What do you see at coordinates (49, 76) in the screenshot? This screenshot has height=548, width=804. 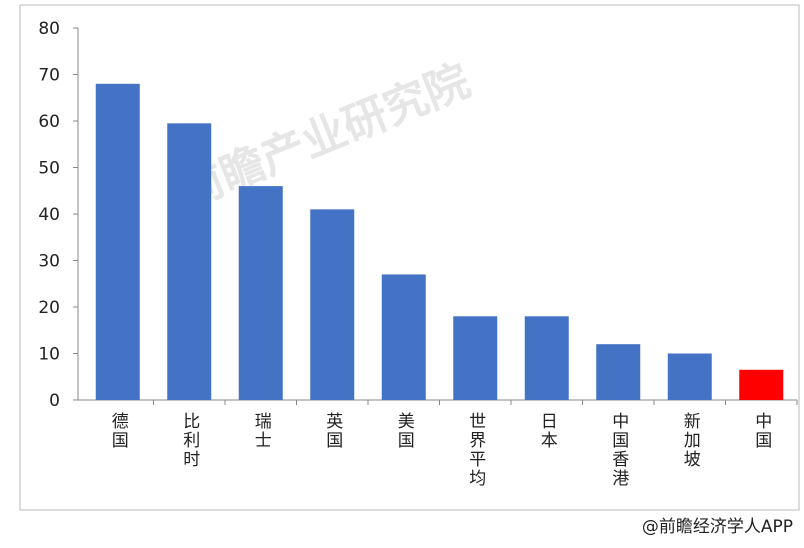 I see `y-tick-label: 70` at bounding box center [49, 76].